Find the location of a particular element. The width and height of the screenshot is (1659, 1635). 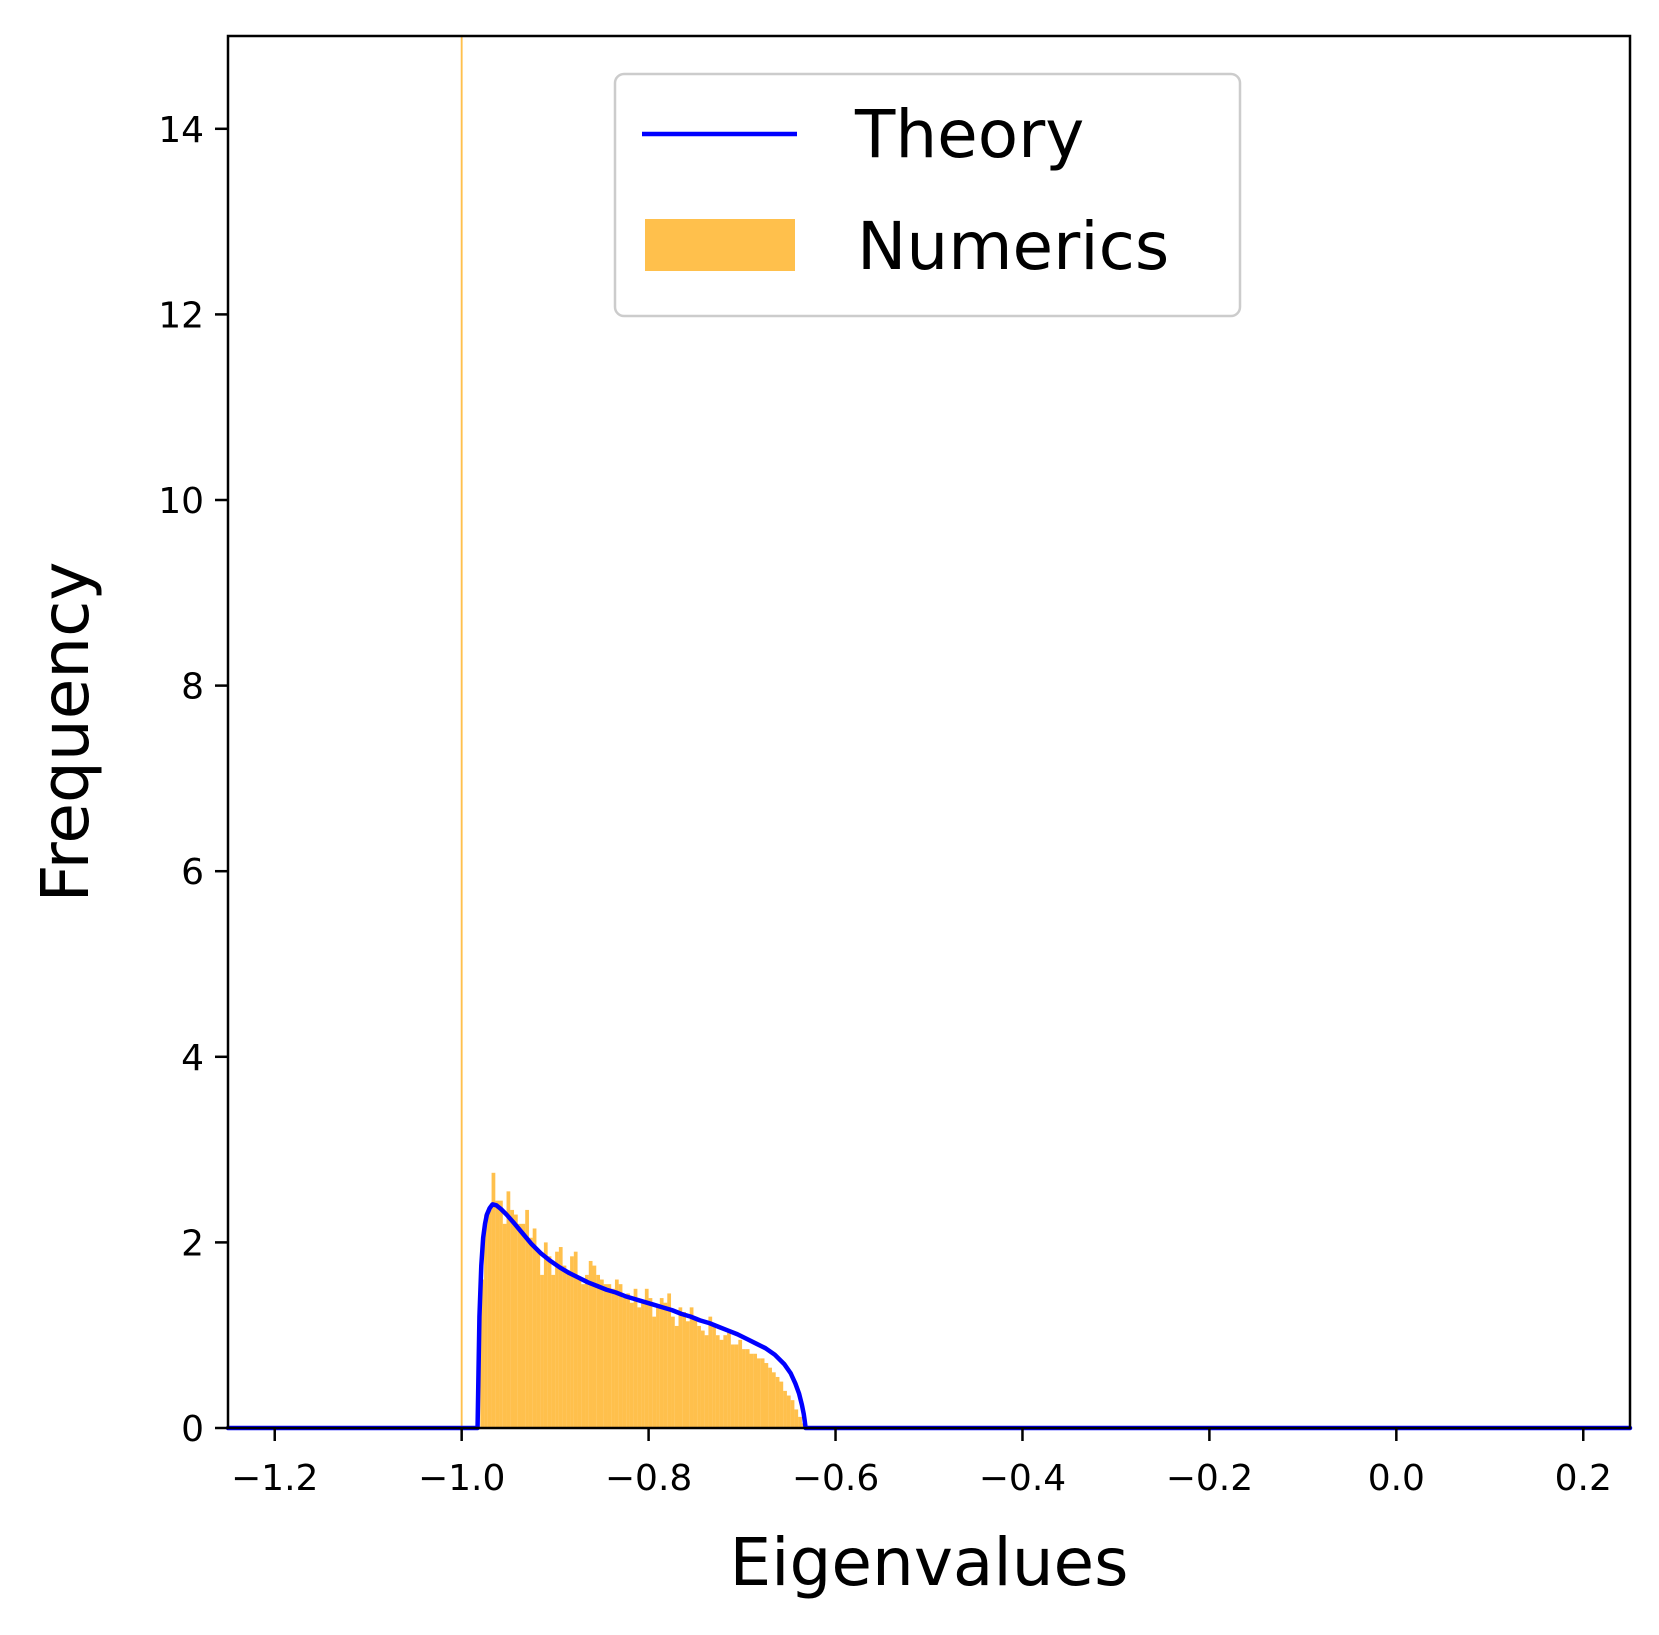

x-tick-label: −0.8 is located at coordinates (648, 1478).